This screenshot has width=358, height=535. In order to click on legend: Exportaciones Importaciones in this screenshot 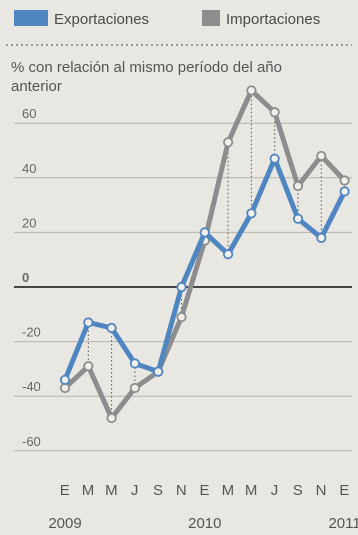, I will do `click(167, 19)`.